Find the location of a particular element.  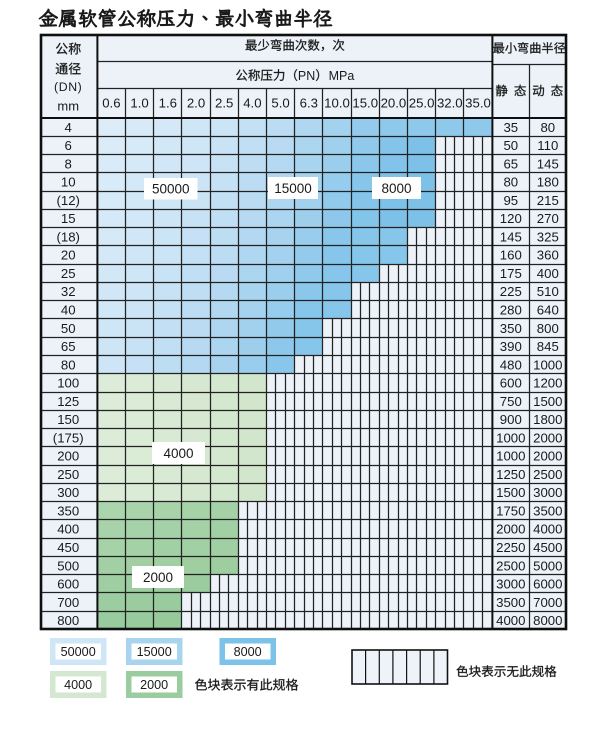

svg-text: 160 is located at coordinates (511, 255).